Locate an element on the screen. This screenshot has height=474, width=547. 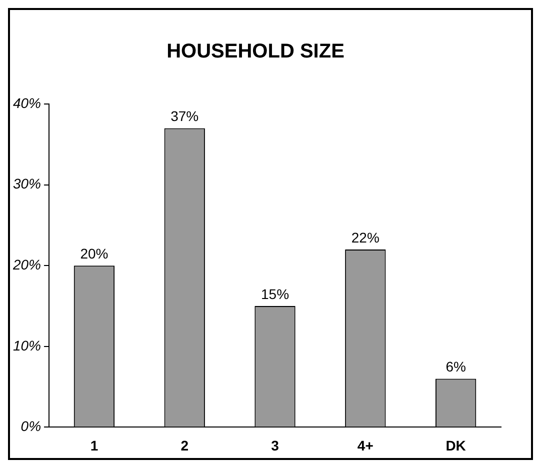
y-tick-label: 40% is located at coordinates (27, 102).